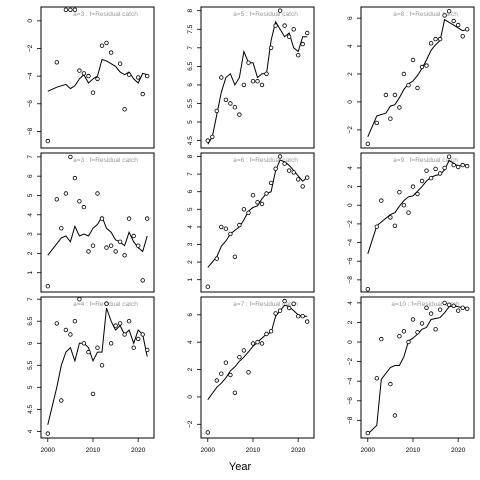  Describe the element at coordinates (30, 195) in the screenshot. I see `y-tick-label: 5` at that location.